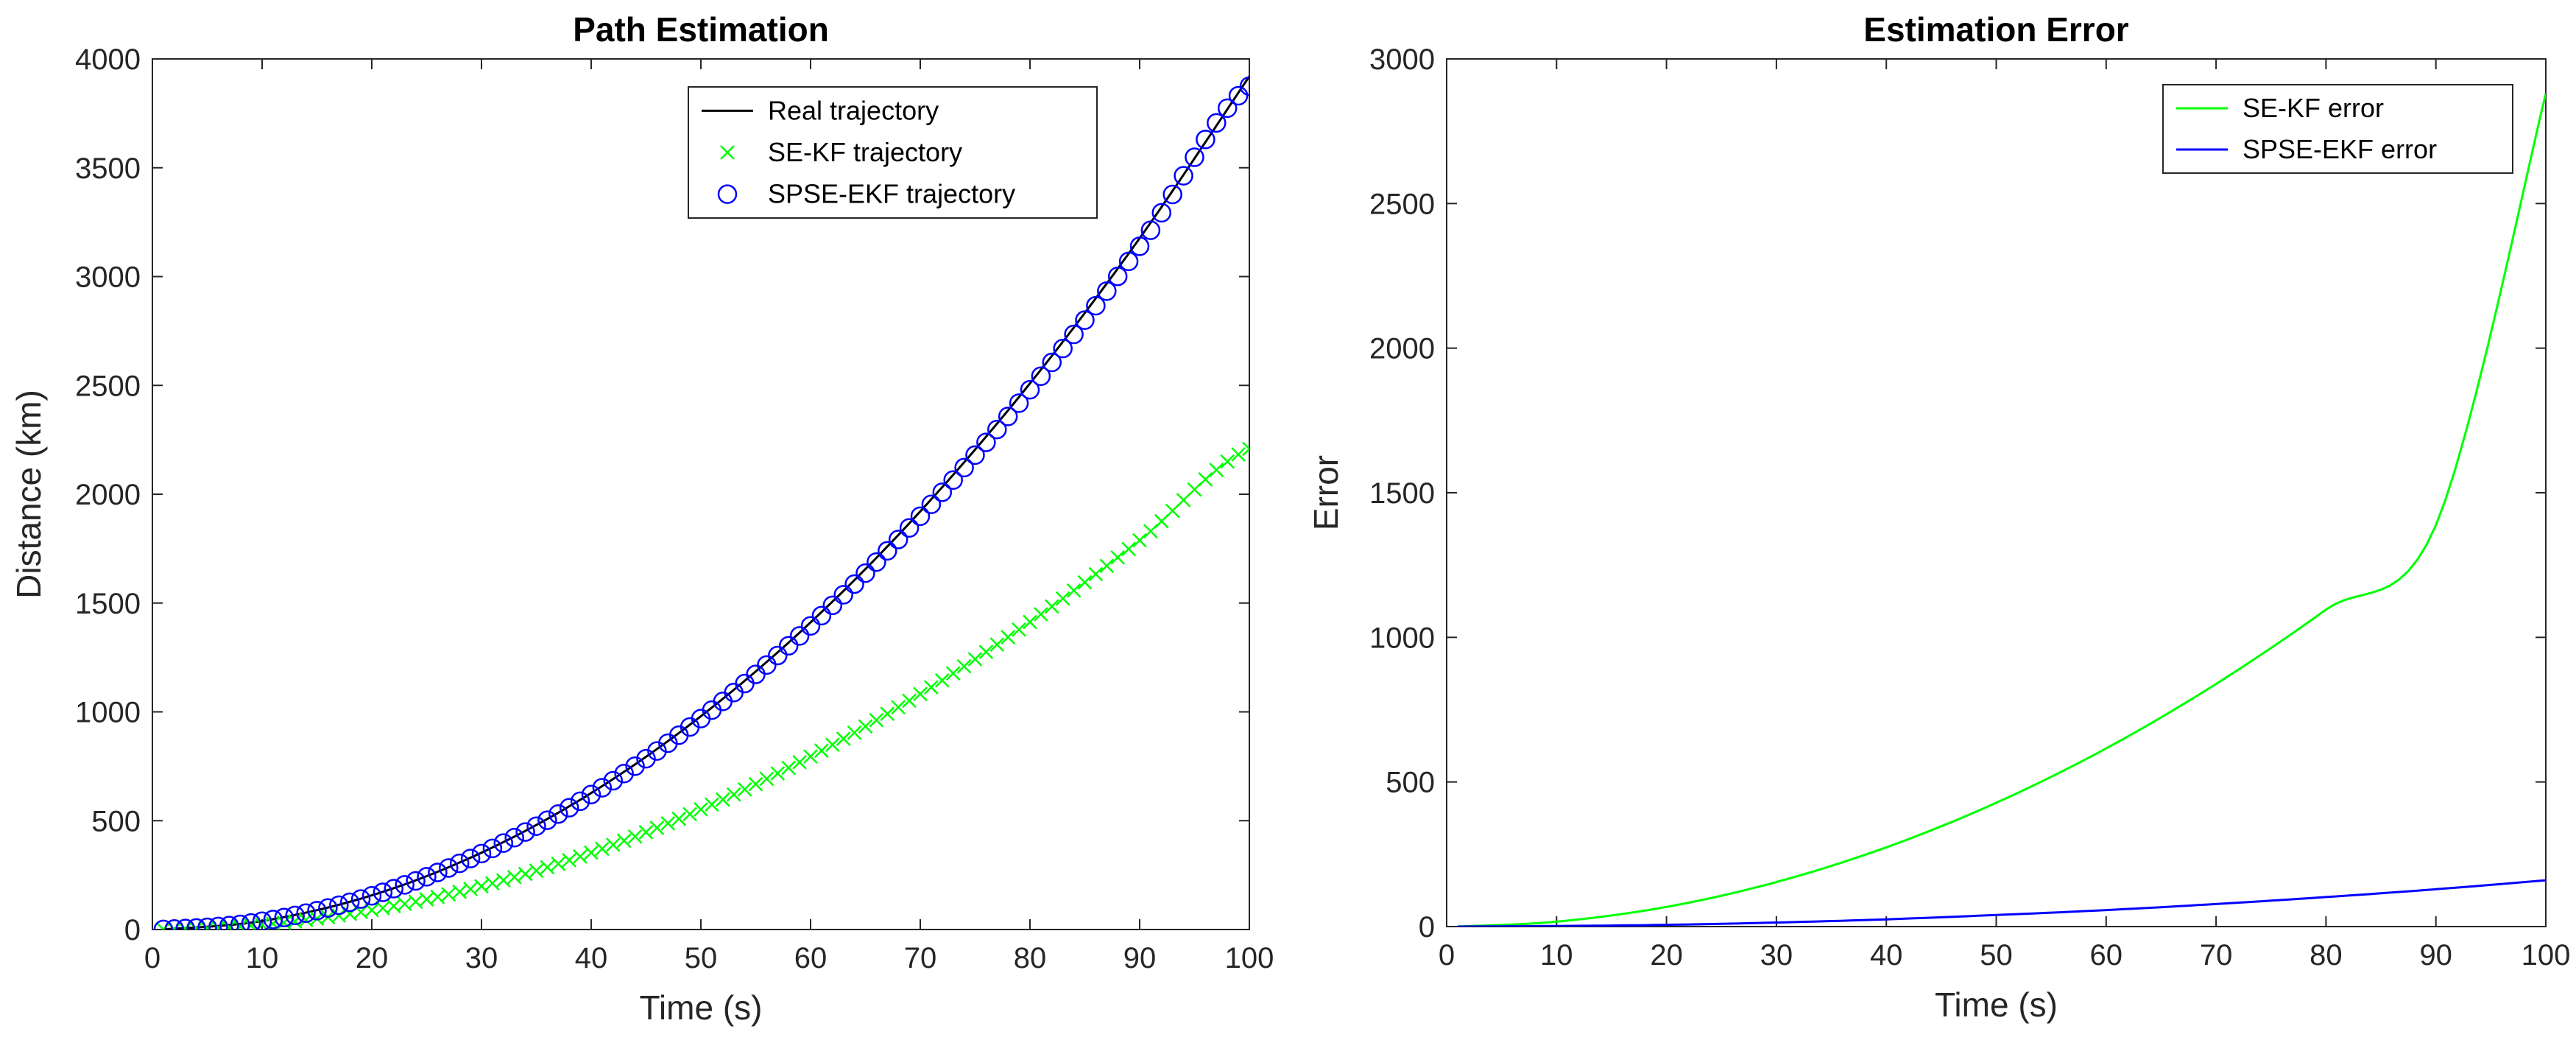 This screenshot has height=1040, width=2576. What do you see at coordinates (2106, 956) in the screenshot?
I see `x-tick-label: 60` at bounding box center [2106, 956].